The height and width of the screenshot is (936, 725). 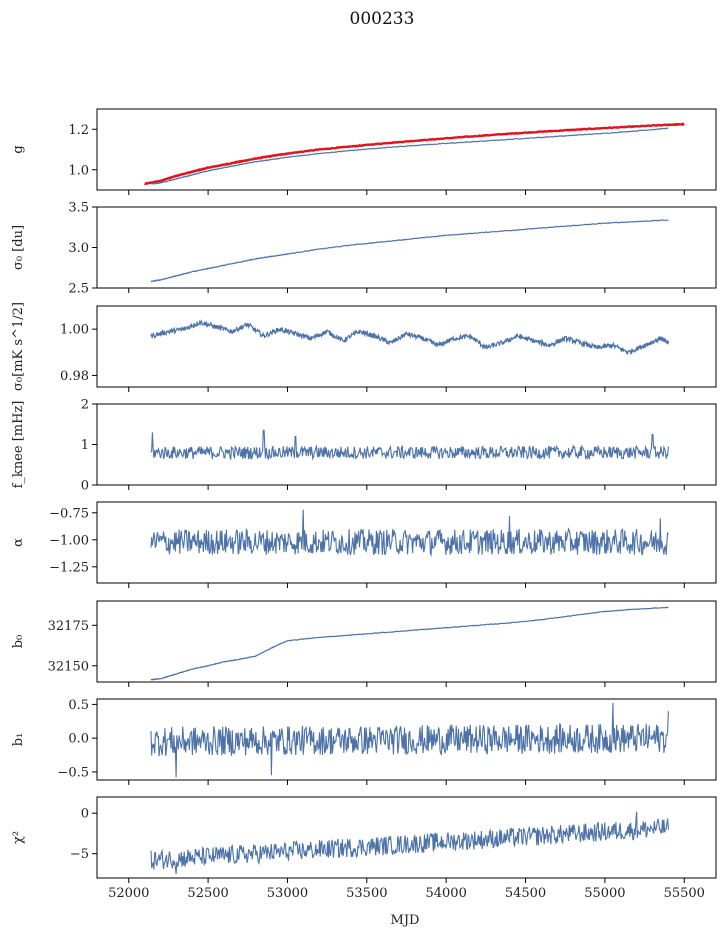 I want to click on y-tick-label: 0.0, so click(x=78, y=739).